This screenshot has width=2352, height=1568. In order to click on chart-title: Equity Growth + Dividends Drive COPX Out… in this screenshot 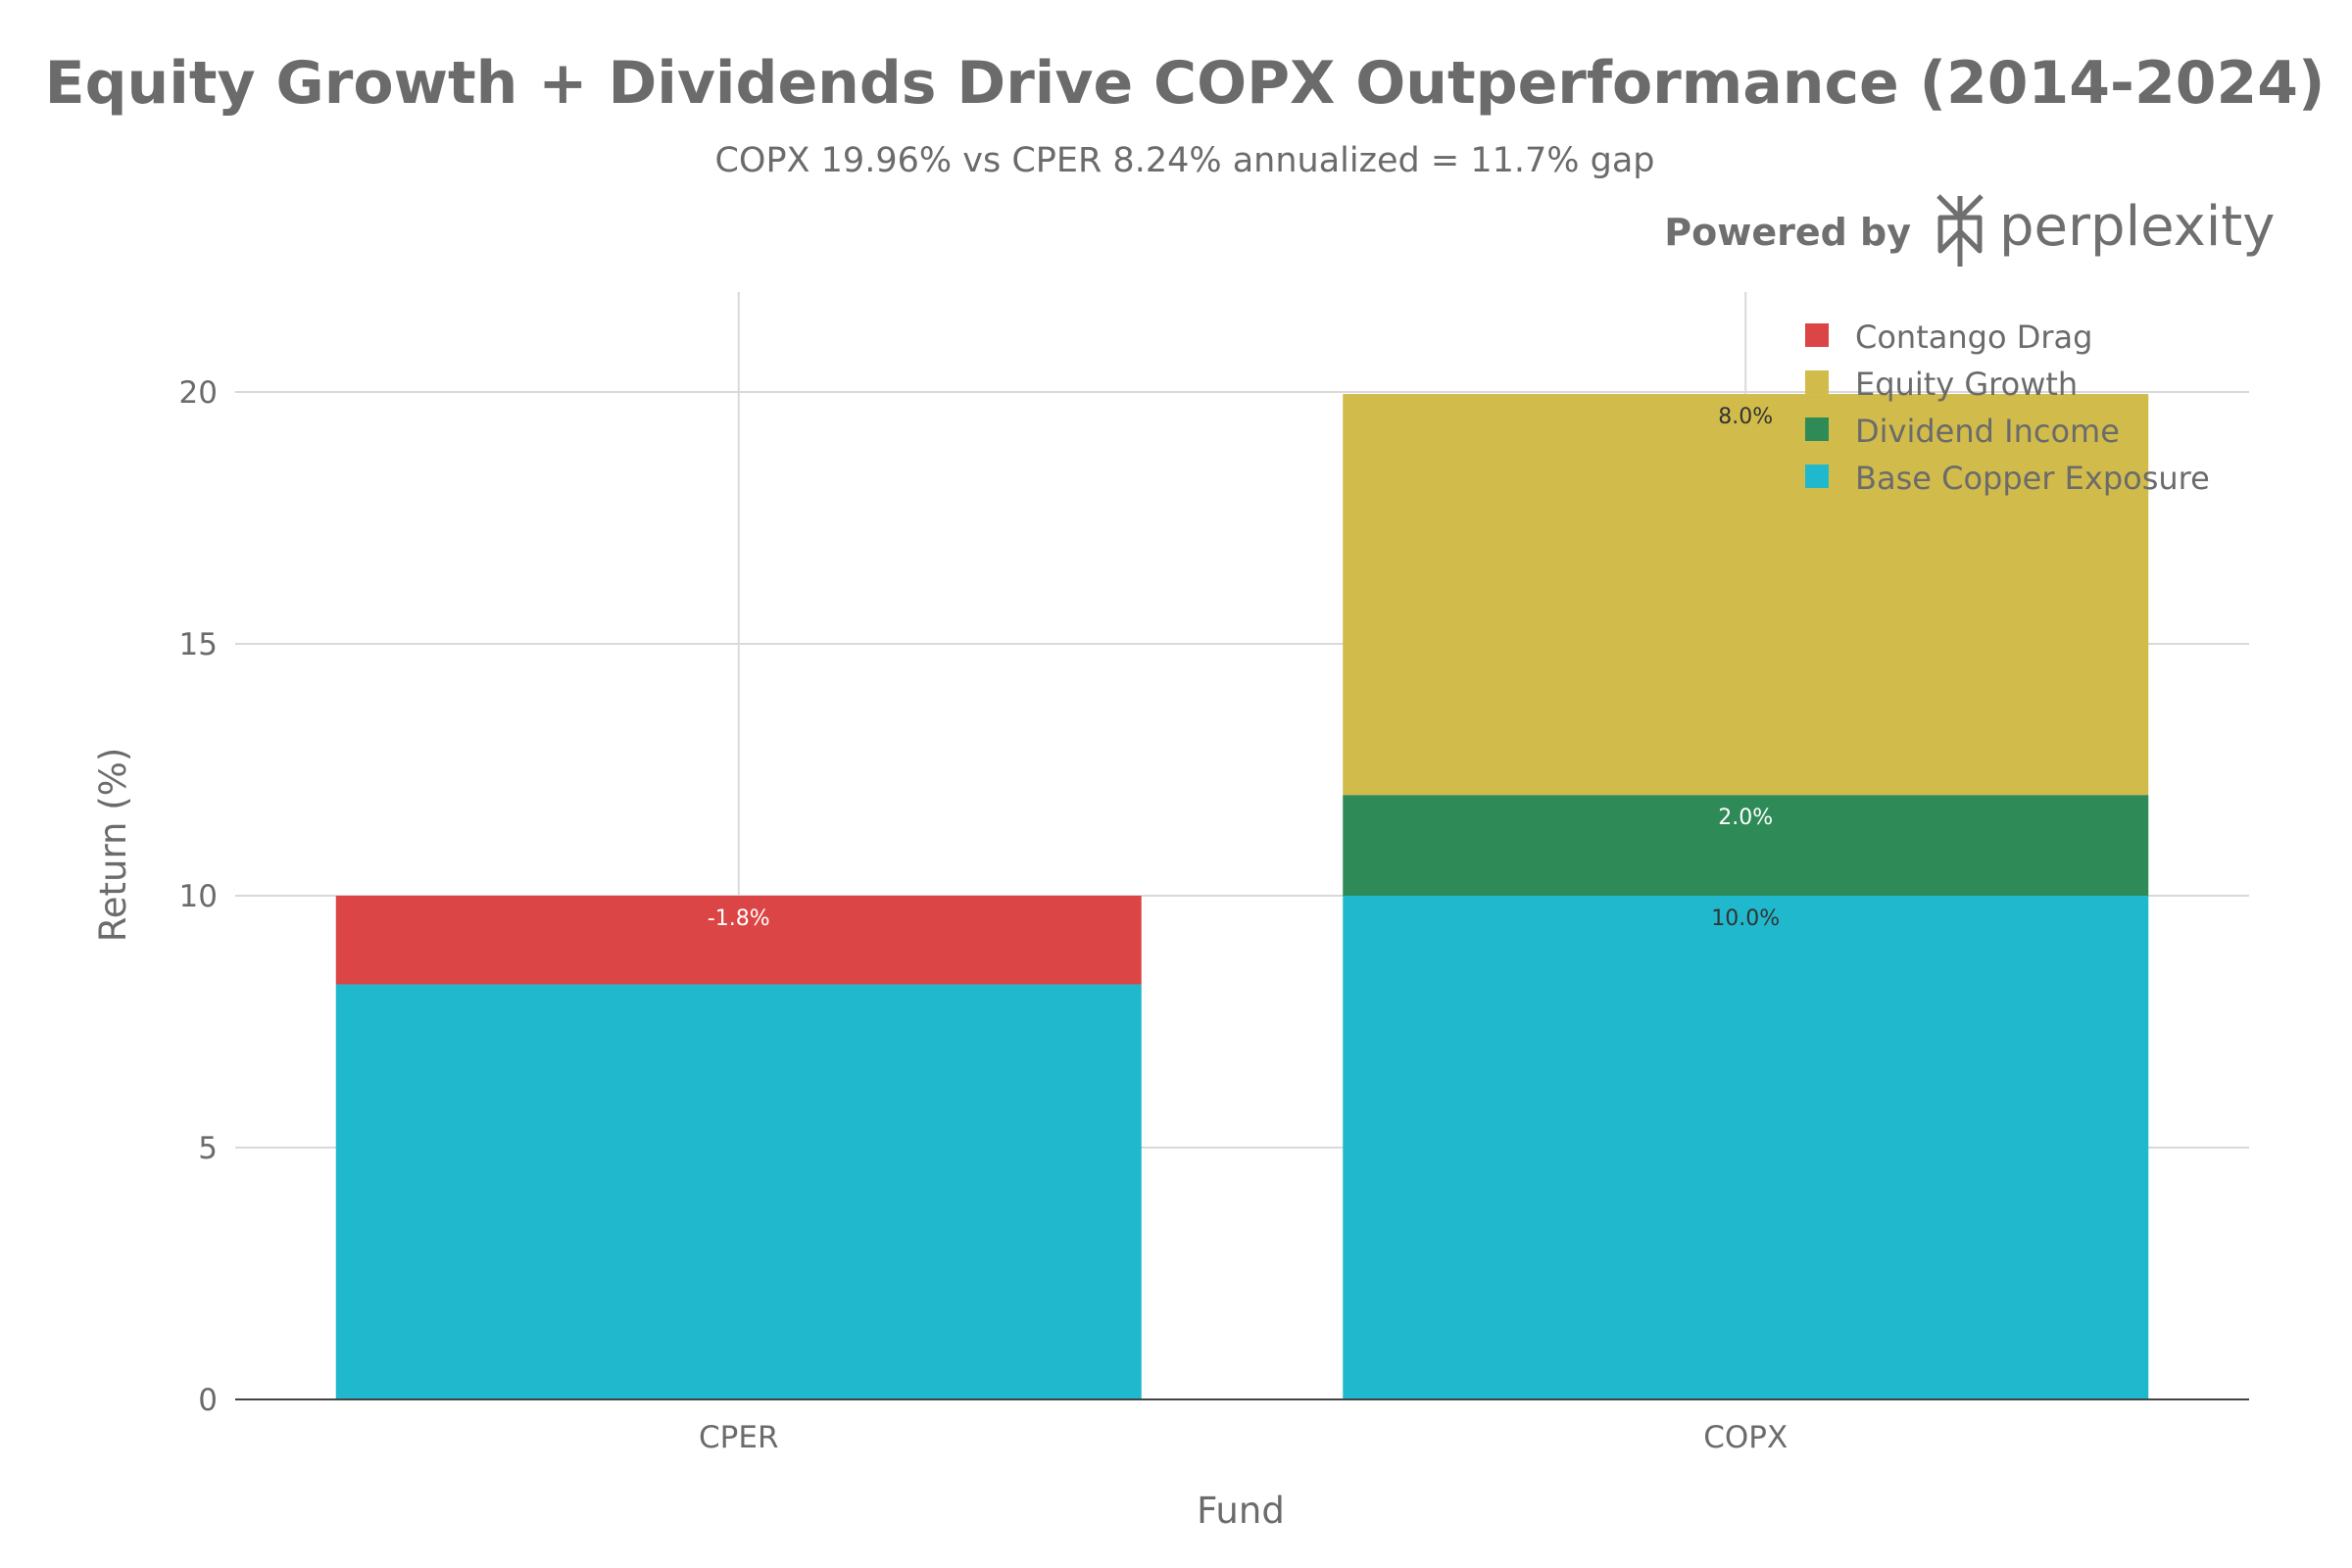, I will do `click(1185, 83)`.